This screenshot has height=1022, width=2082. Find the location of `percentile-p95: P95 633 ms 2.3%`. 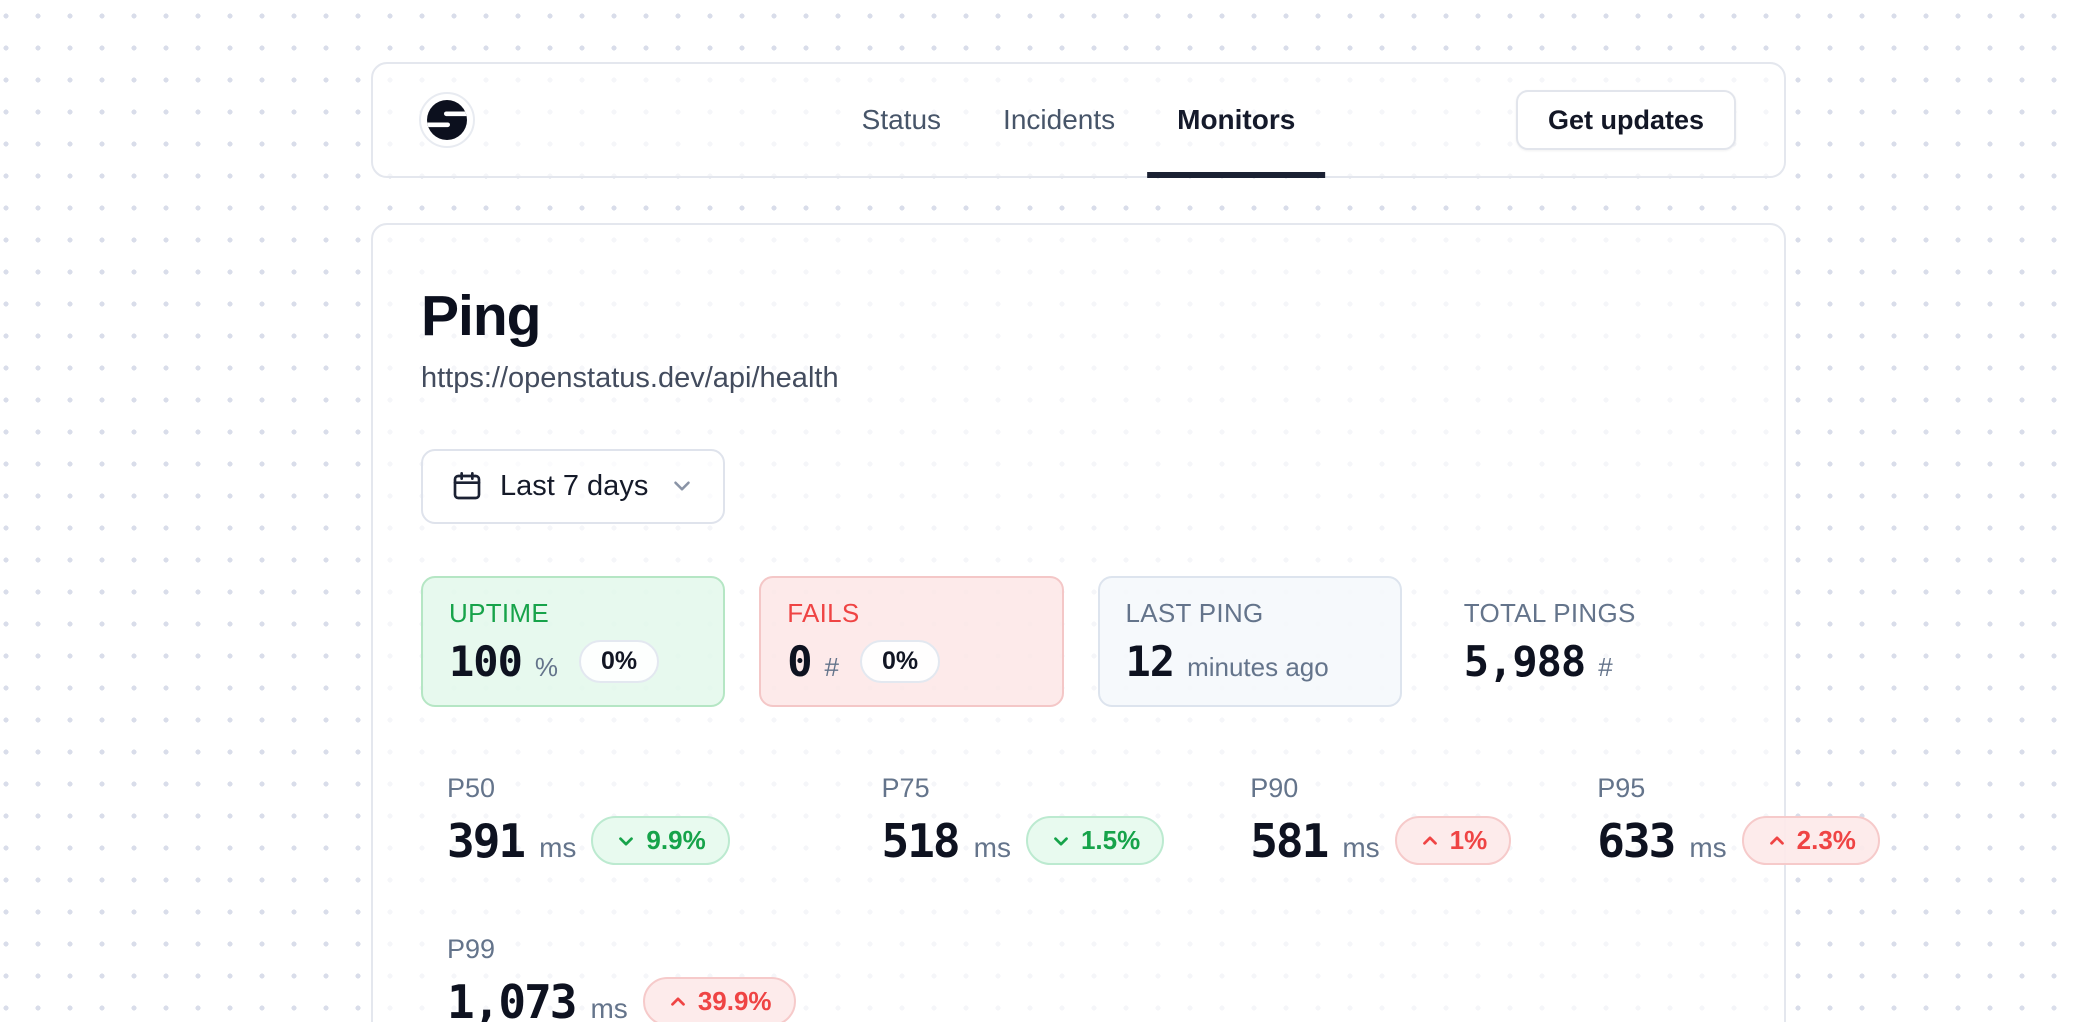

percentile-p95: P95 633 ms 2.3% is located at coordinates (1738, 820).